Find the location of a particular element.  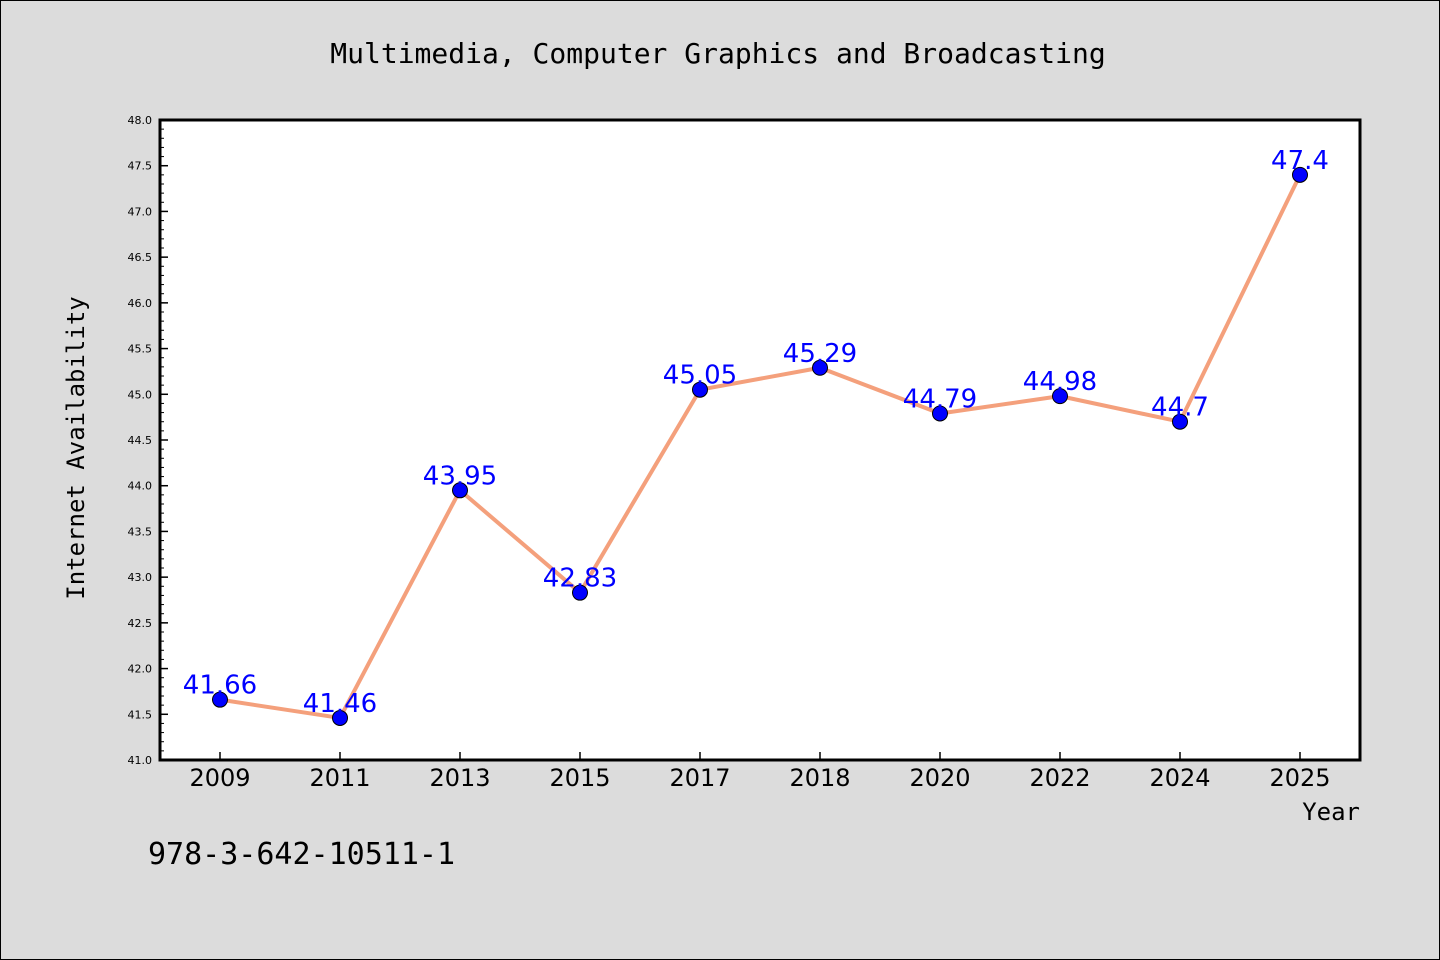

x-axis: 2009 2011 2013 2015 2017 2018 2020 2022 2024 2025 is located at coordinates (760, 772).